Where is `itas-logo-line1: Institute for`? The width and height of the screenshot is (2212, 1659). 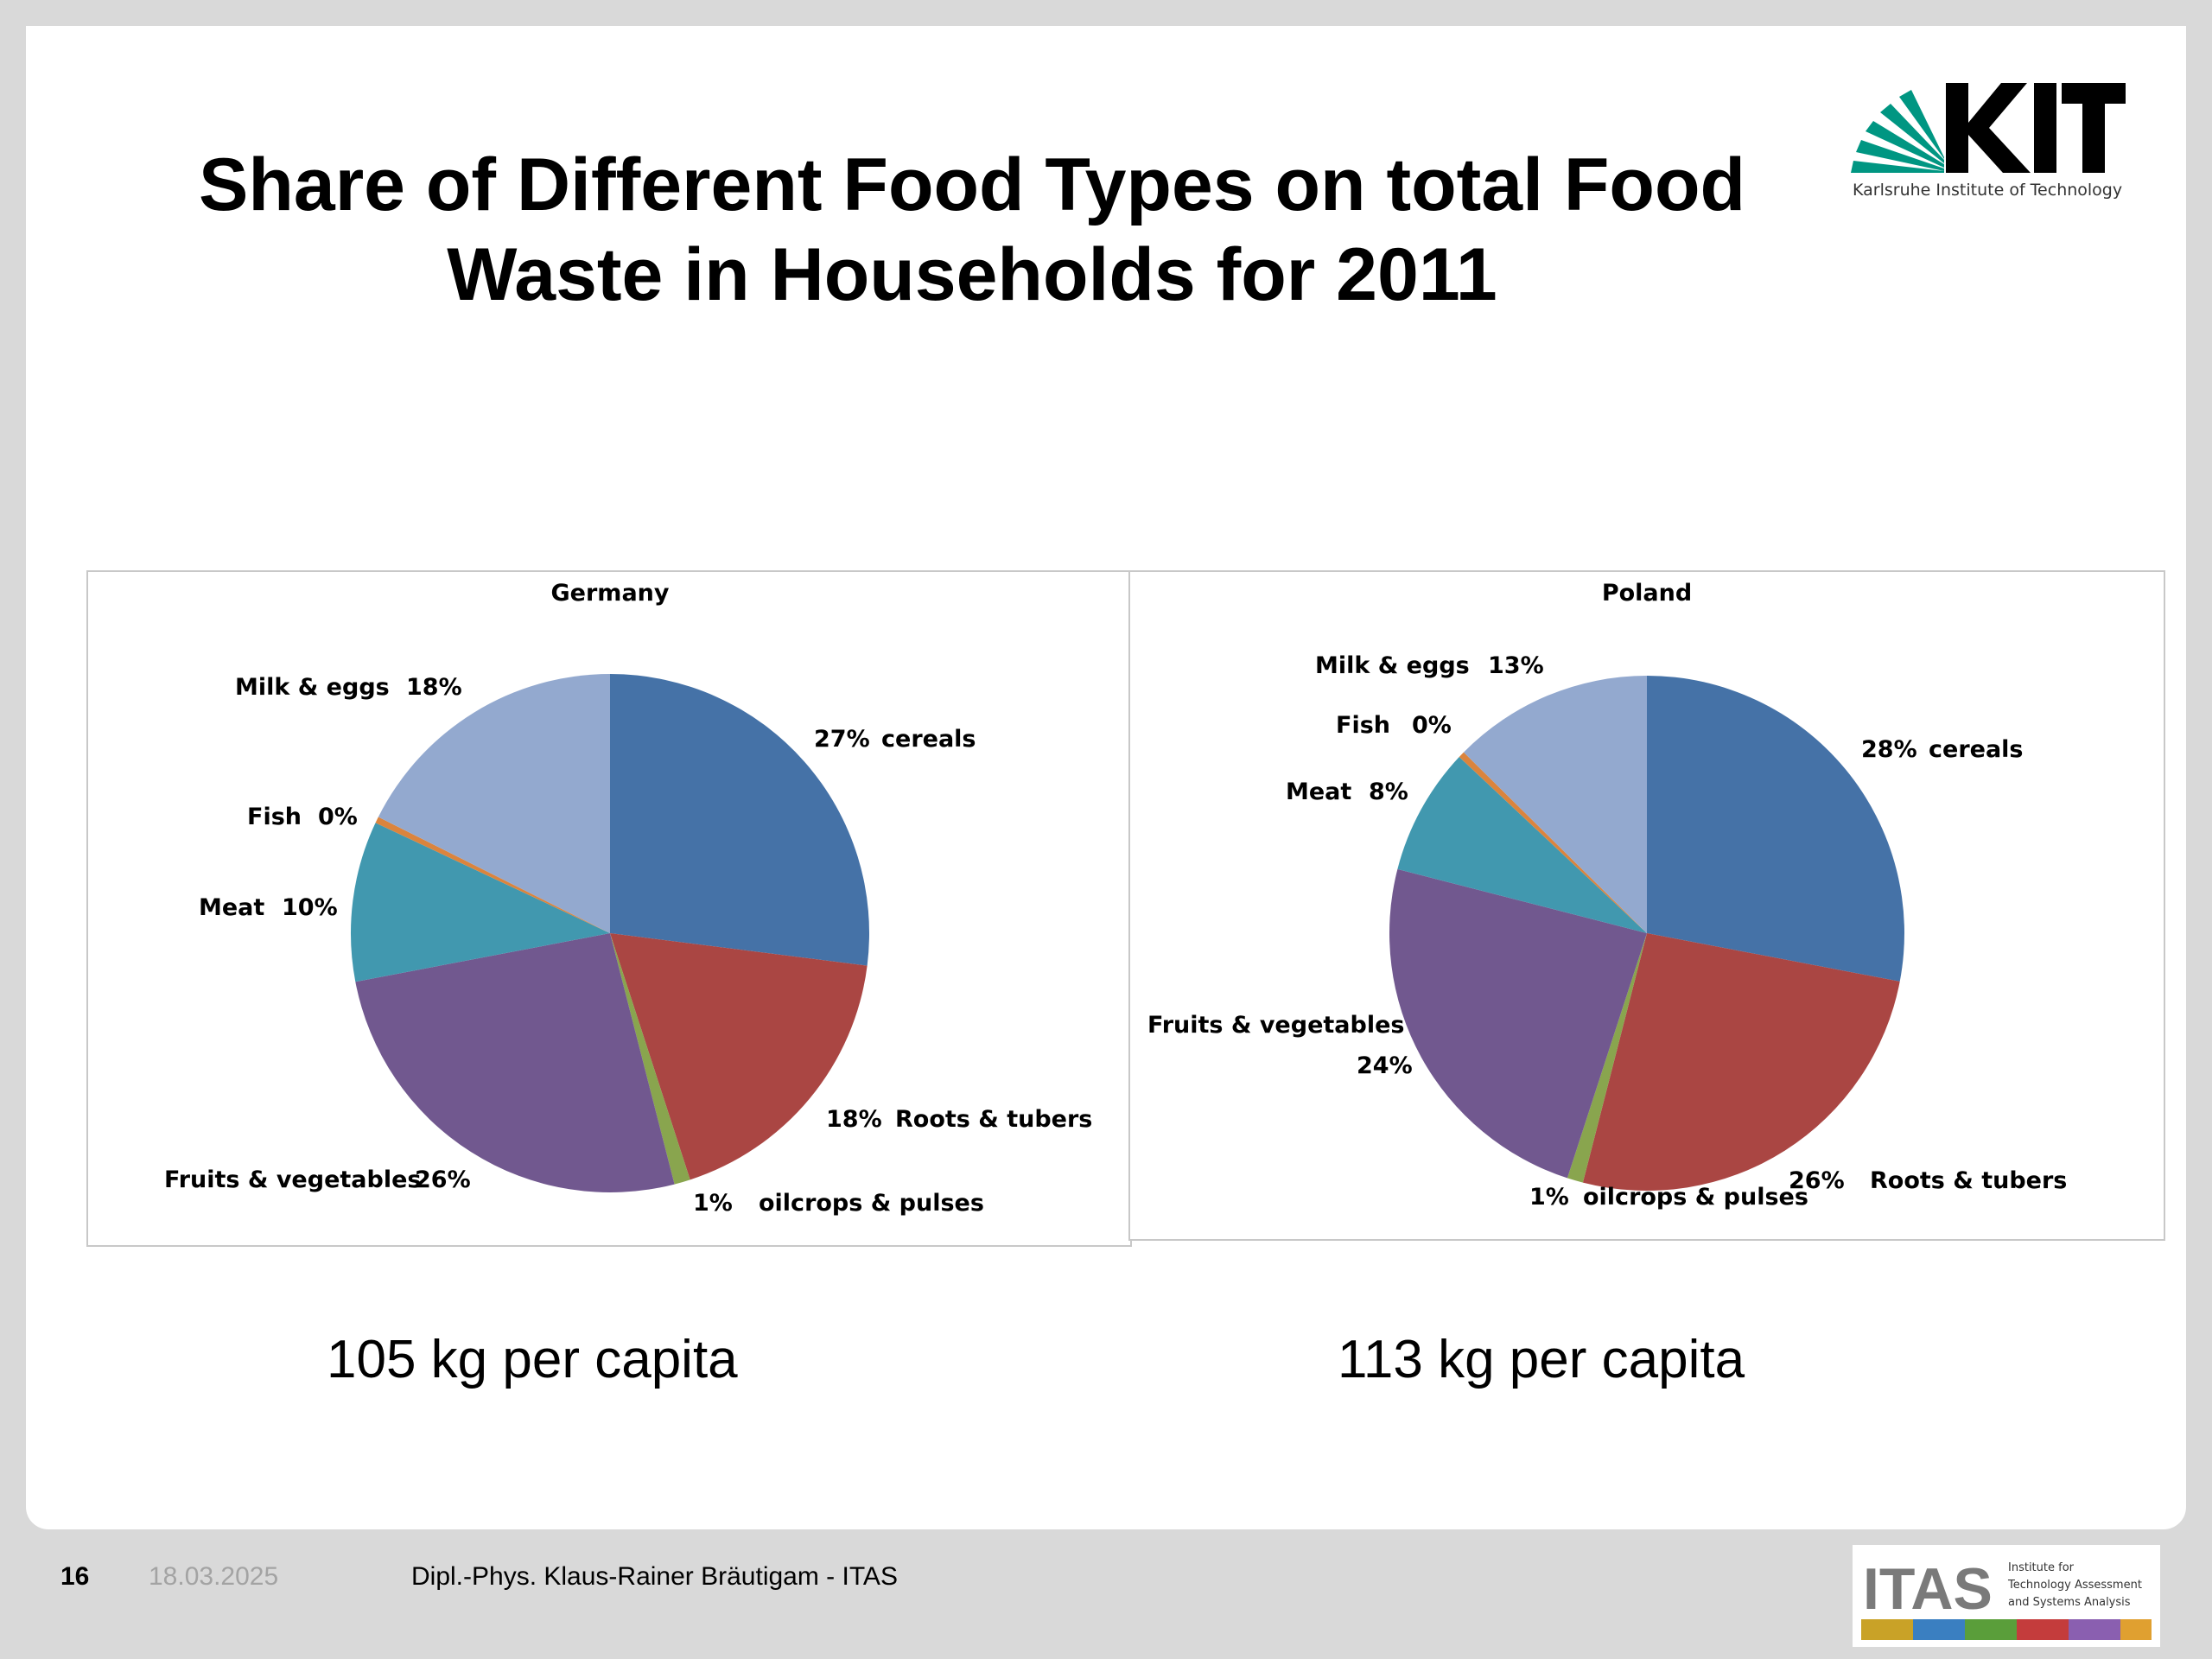 itas-logo-line1: Institute for is located at coordinates (2041, 1567).